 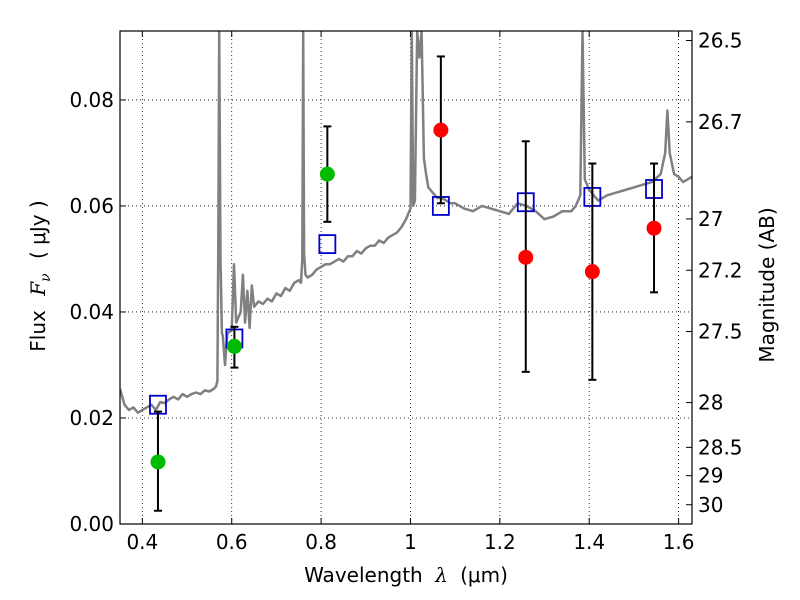 What do you see at coordinates (91, 312) in the screenshot?
I see `y-tick-label: 0.04` at bounding box center [91, 312].